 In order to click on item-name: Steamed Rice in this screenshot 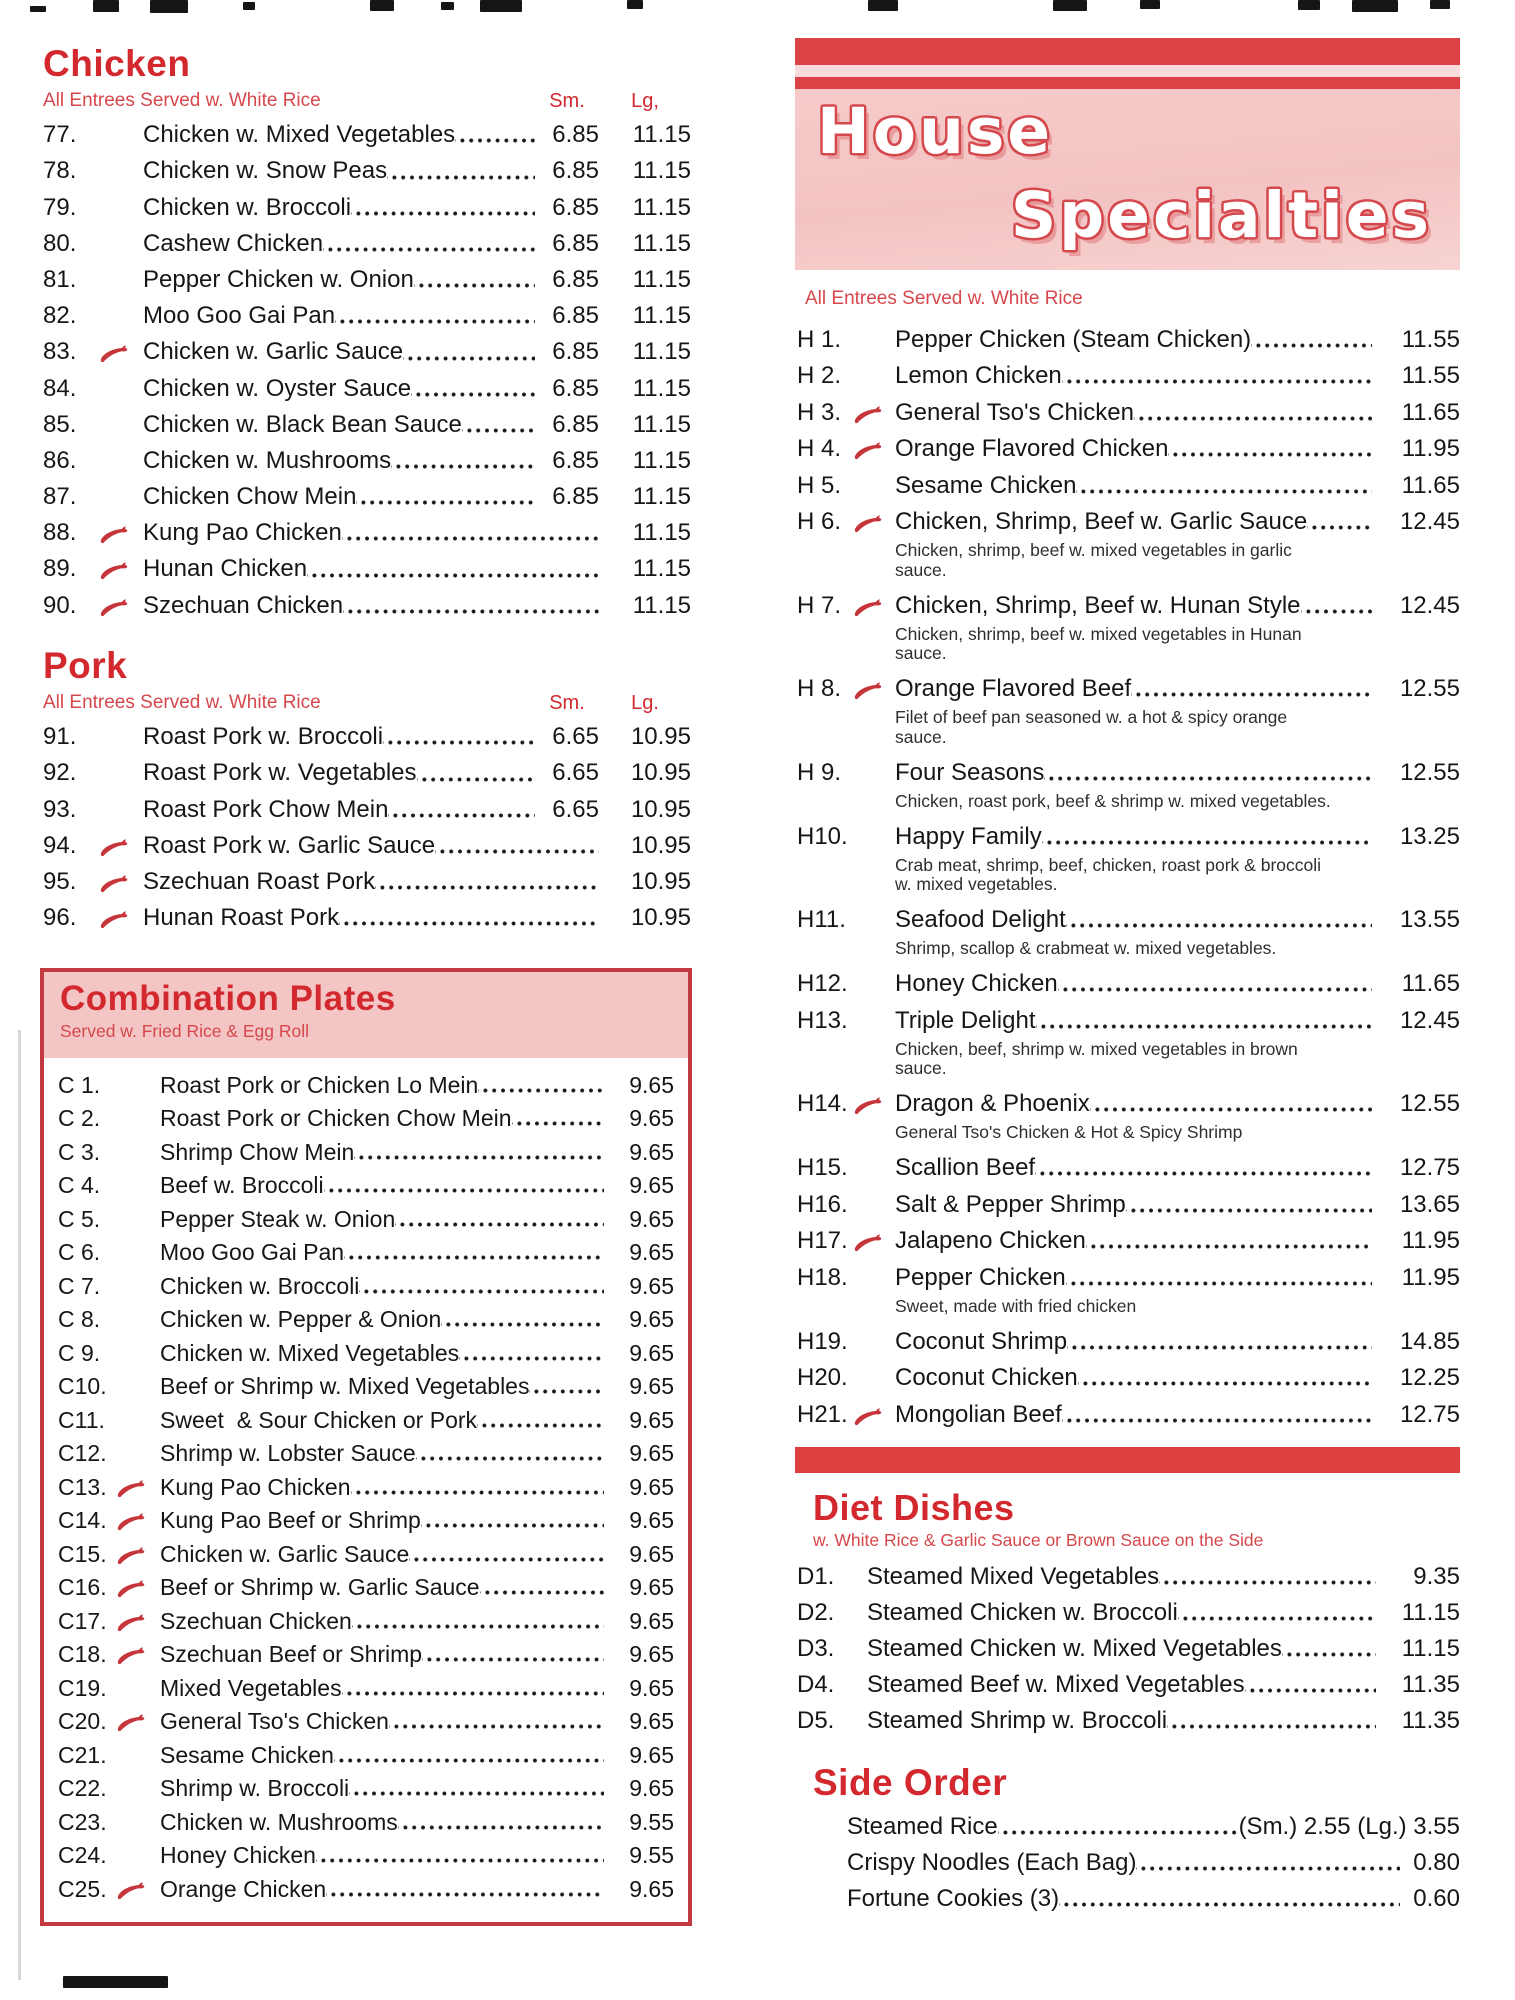, I will do `click(922, 1826)`.